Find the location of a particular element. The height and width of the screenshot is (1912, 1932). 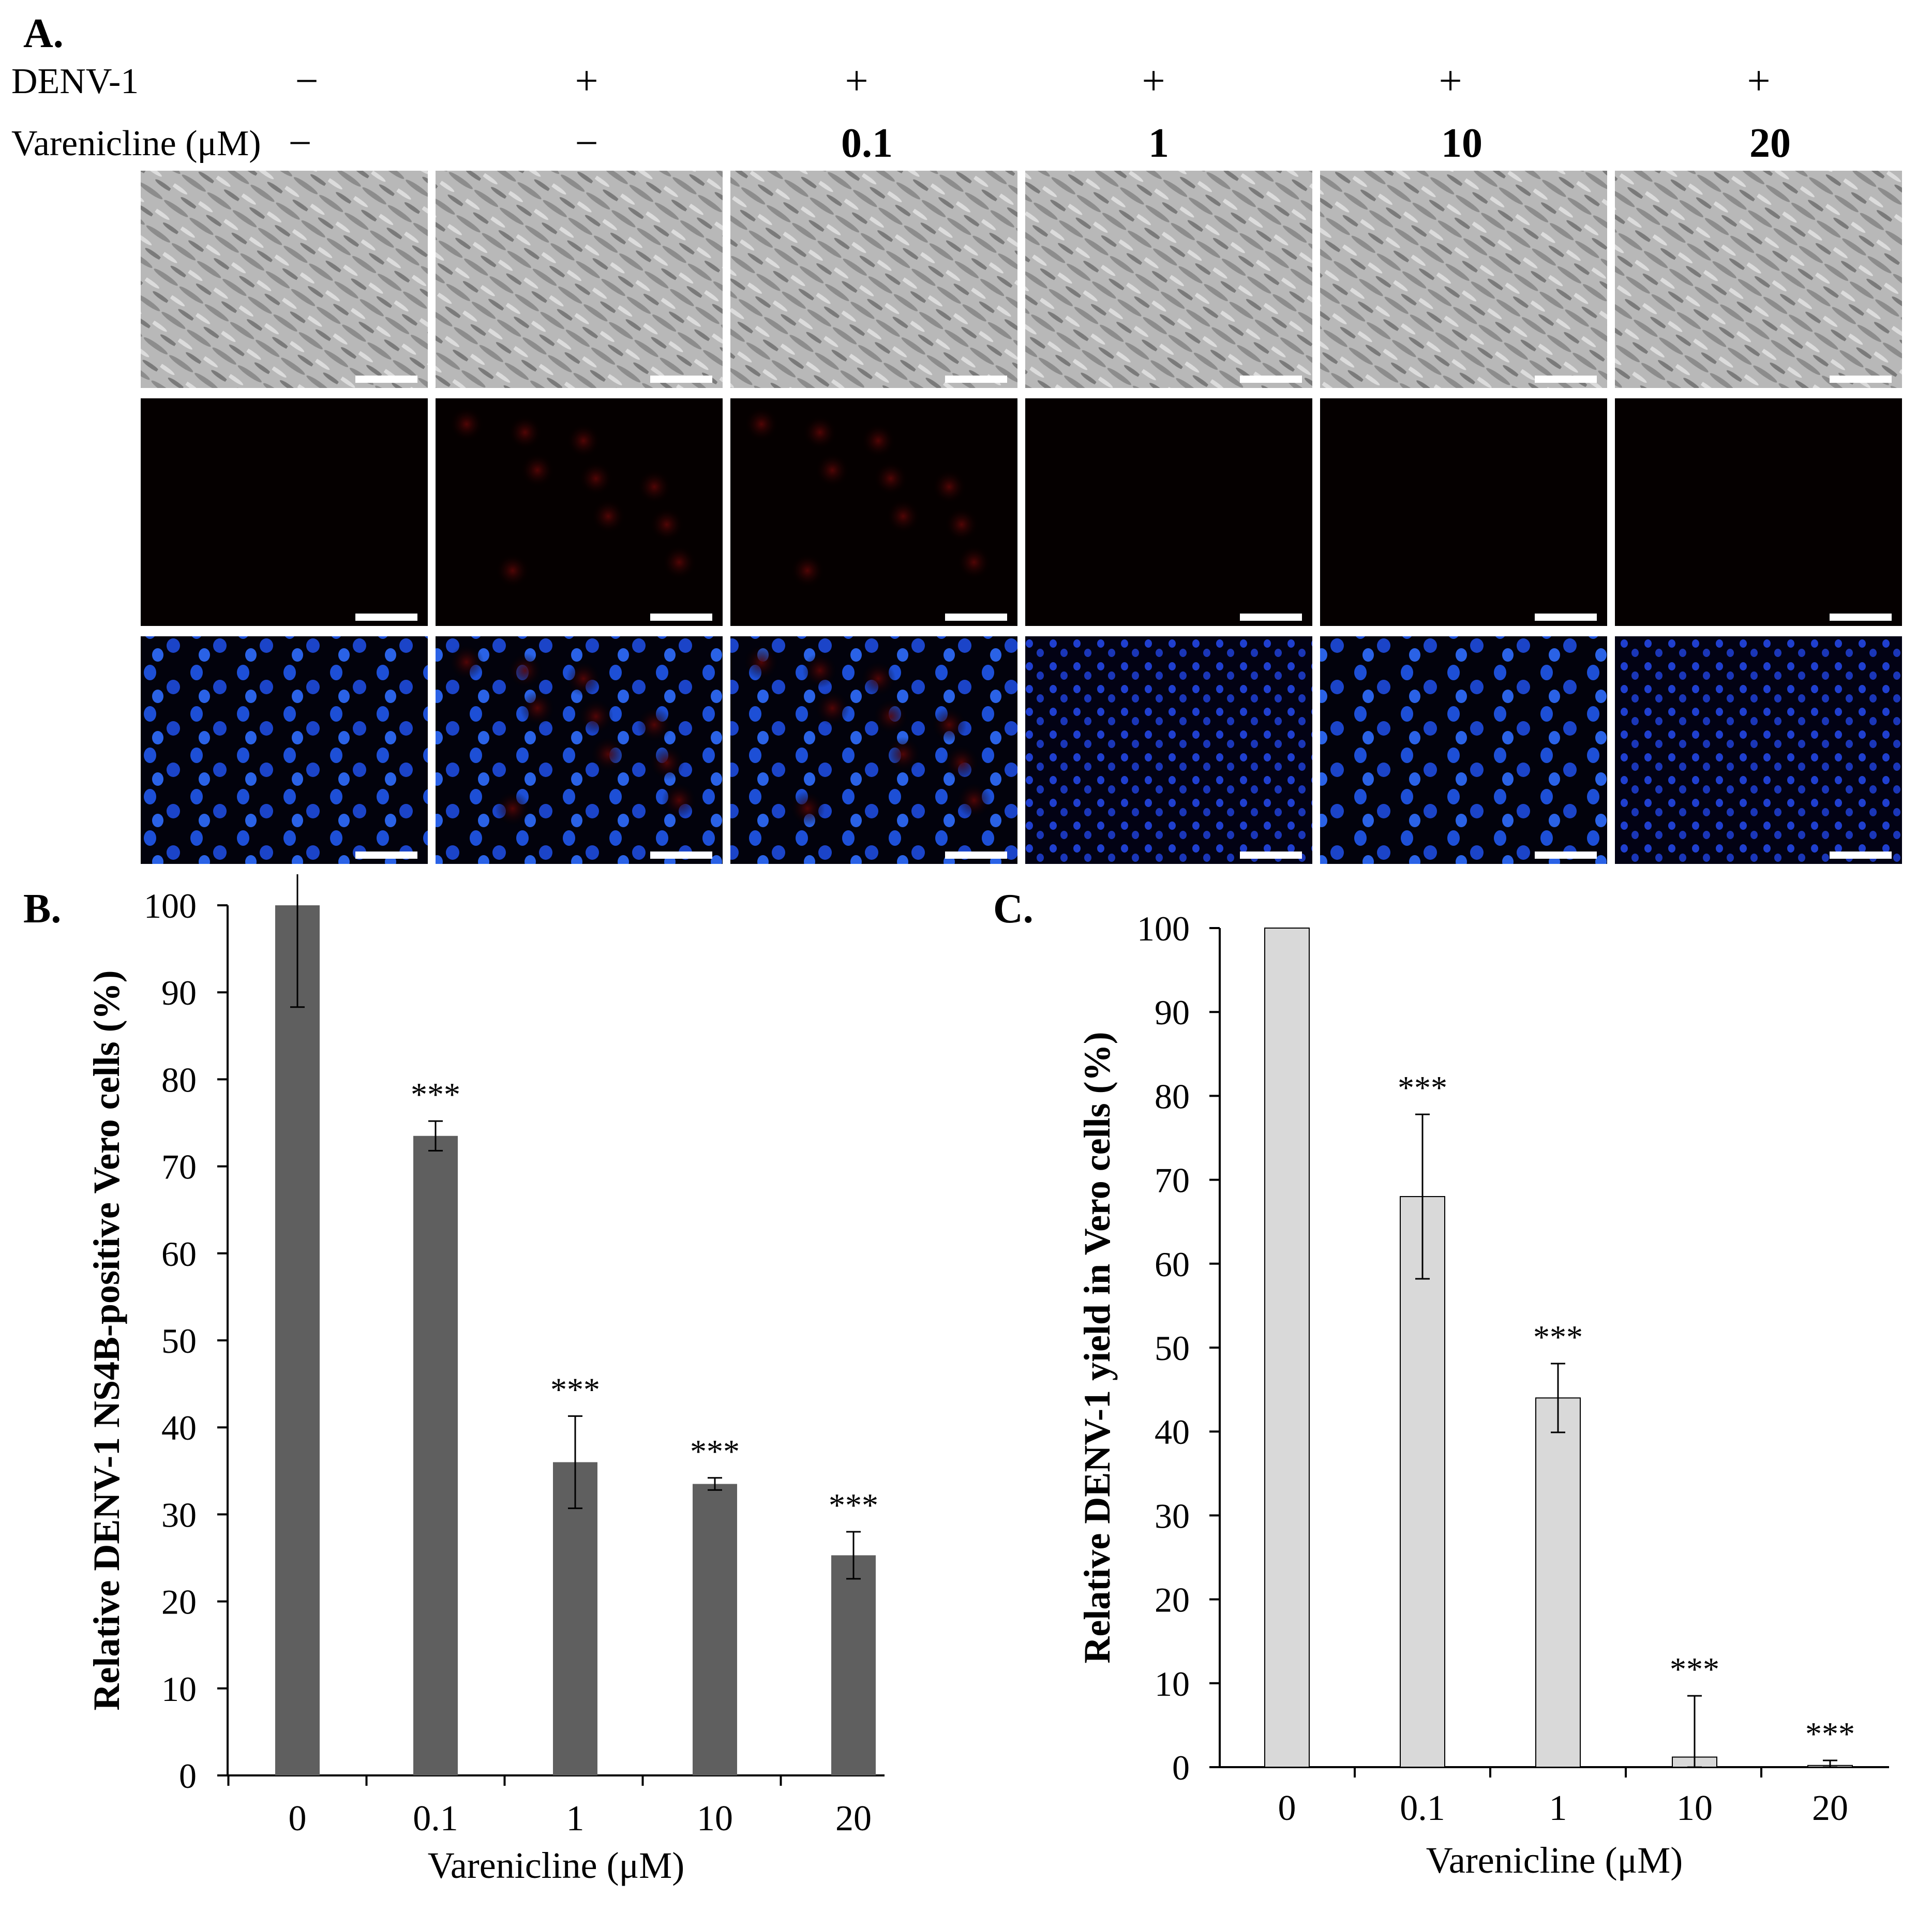

y-tick-label: 70 is located at coordinates (1172, 1180).